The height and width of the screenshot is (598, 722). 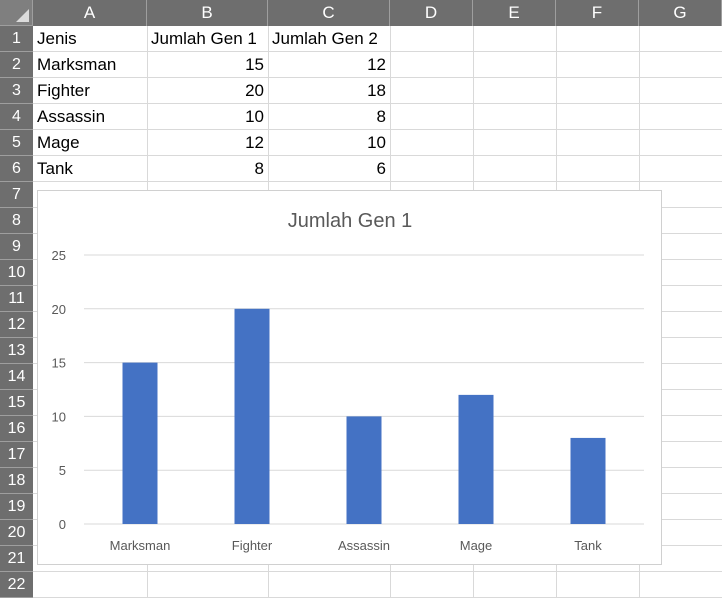 I want to click on y-tick-label: 20, so click(x=59, y=309).